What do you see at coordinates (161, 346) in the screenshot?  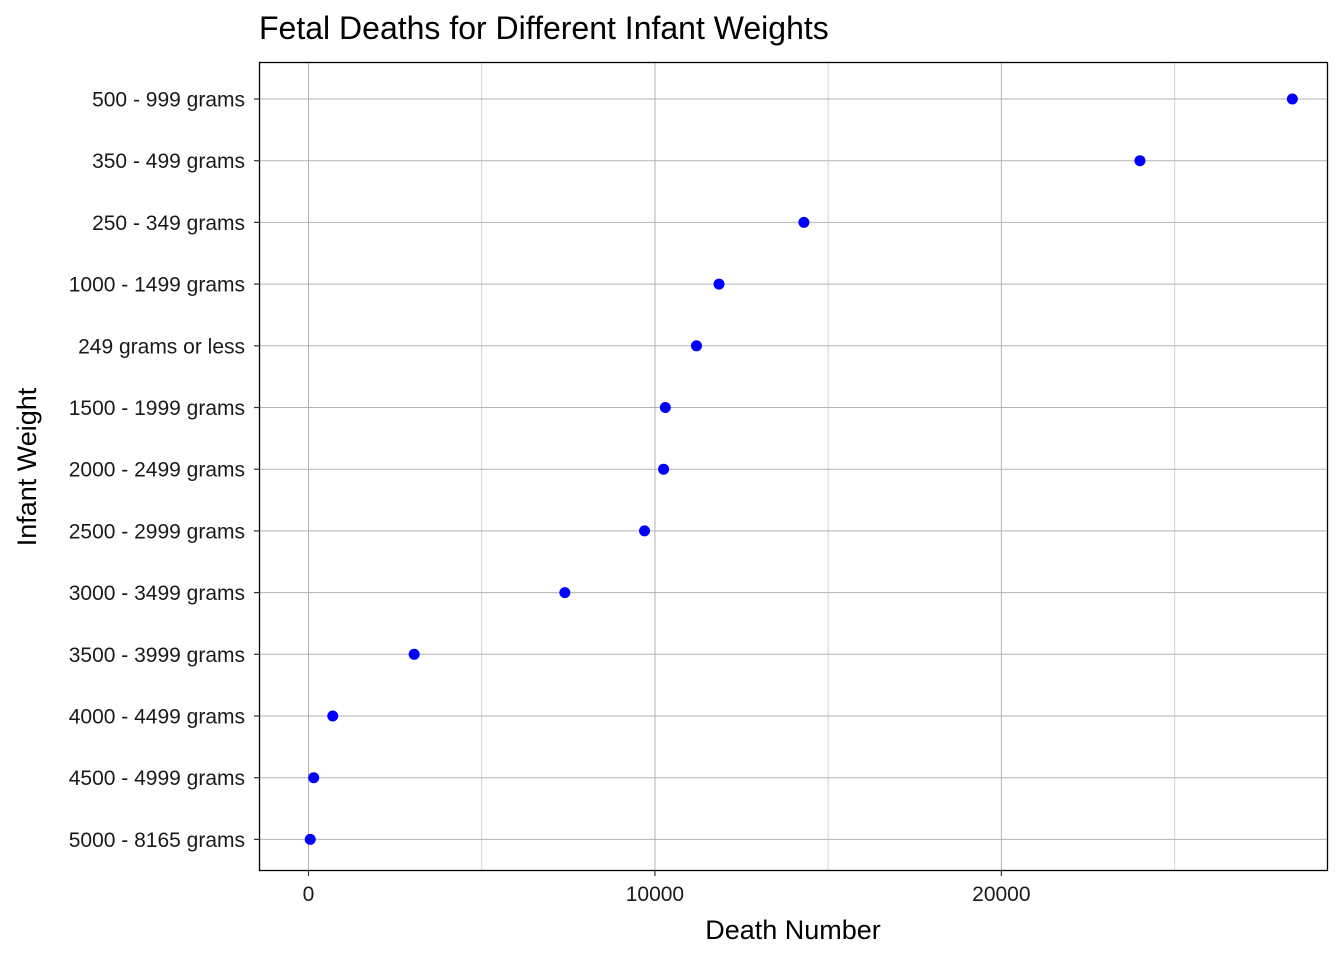 I see `y-tick-label: 249 grams or less` at bounding box center [161, 346].